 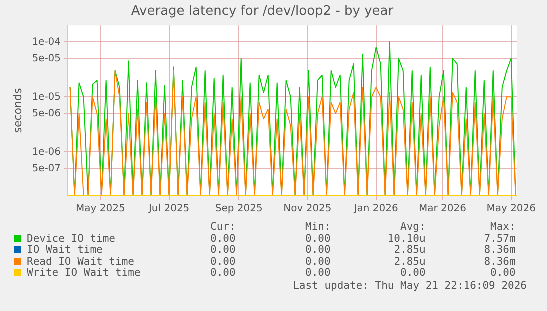 What do you see at coordinates (239, 209) in the screenshot?
I see `x-tick-label: Sep 2025` at bounding box center [239, 209].